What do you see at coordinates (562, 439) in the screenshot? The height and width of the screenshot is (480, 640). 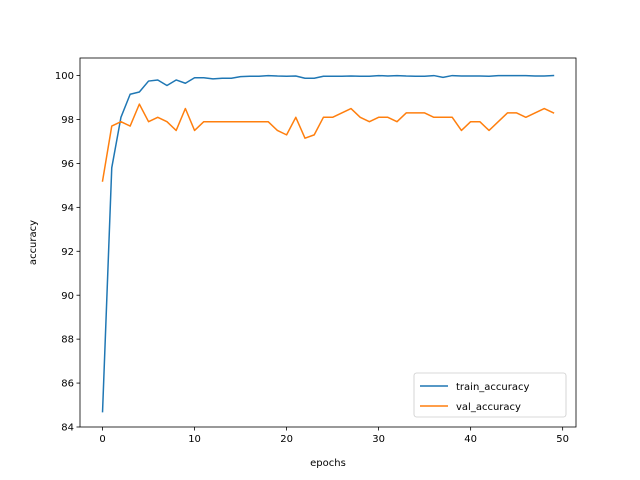 I see `x-tick-label: 50` at bounding box center [562, 439].